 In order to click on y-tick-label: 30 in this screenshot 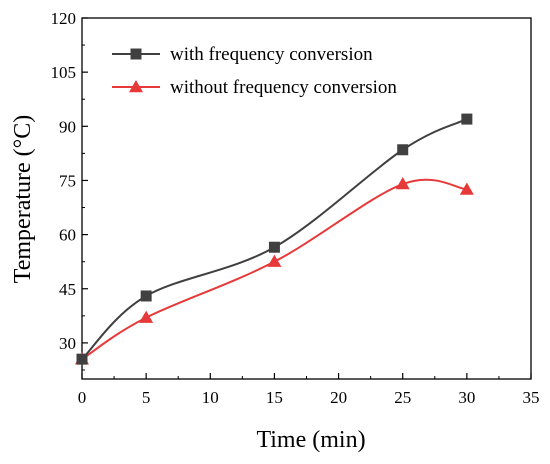, I will do `click(67, 343)`.